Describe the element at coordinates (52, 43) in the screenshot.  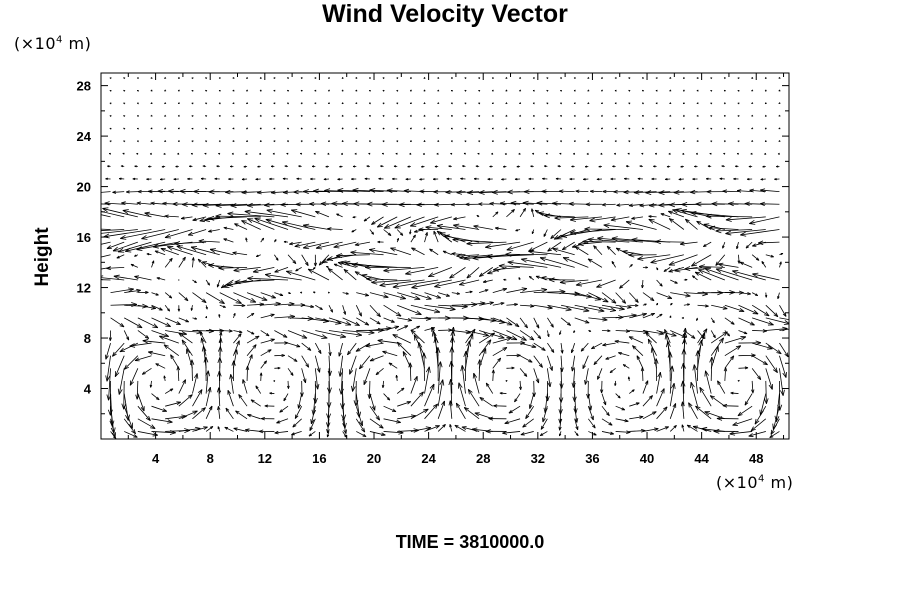
I see `y-axis-unit: (×104 m)` at that location.